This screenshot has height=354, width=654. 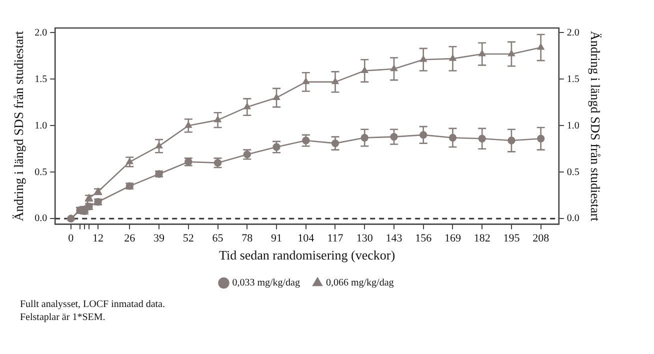 What do you see at coordinates (306, 238) in the screenshot?
I see `x-tick-label: 104` at bounding box center [306, 238].